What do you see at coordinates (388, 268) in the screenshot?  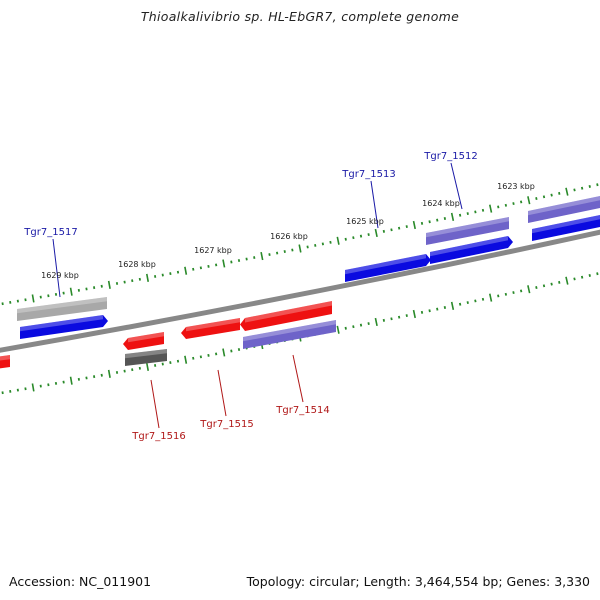 I see `gene-tgr7-1513-blue` at bounding box center [388, 268].